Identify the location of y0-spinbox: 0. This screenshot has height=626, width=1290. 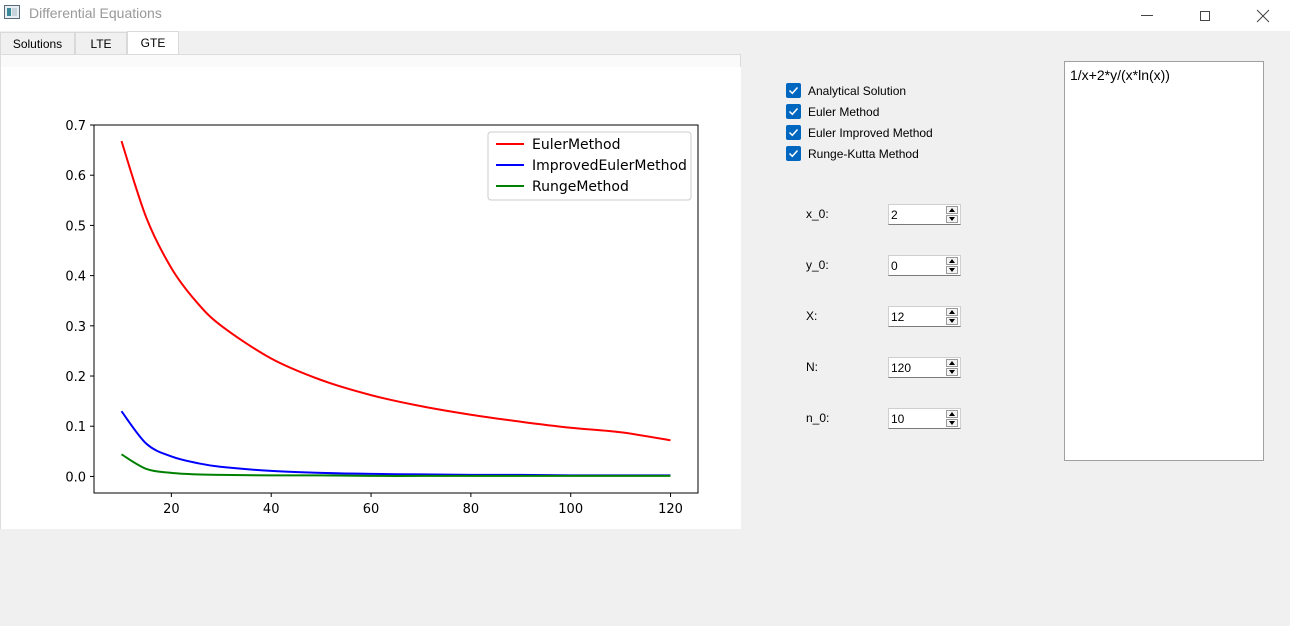
(924, 265).